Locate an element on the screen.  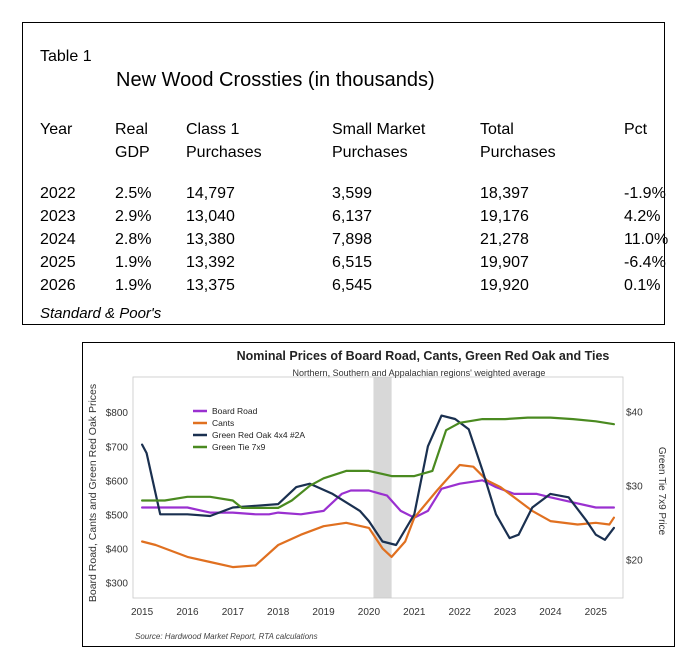
table-source: Standard & Poor's is located at coordinates (101, 313).